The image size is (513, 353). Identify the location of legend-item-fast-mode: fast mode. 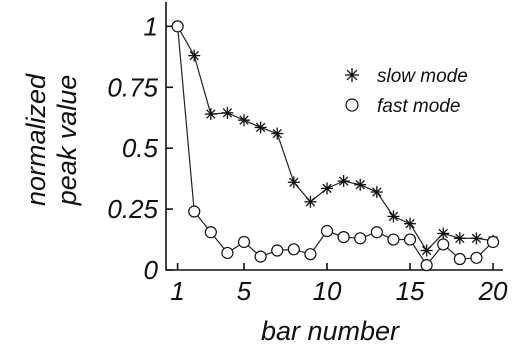
(402, 106).